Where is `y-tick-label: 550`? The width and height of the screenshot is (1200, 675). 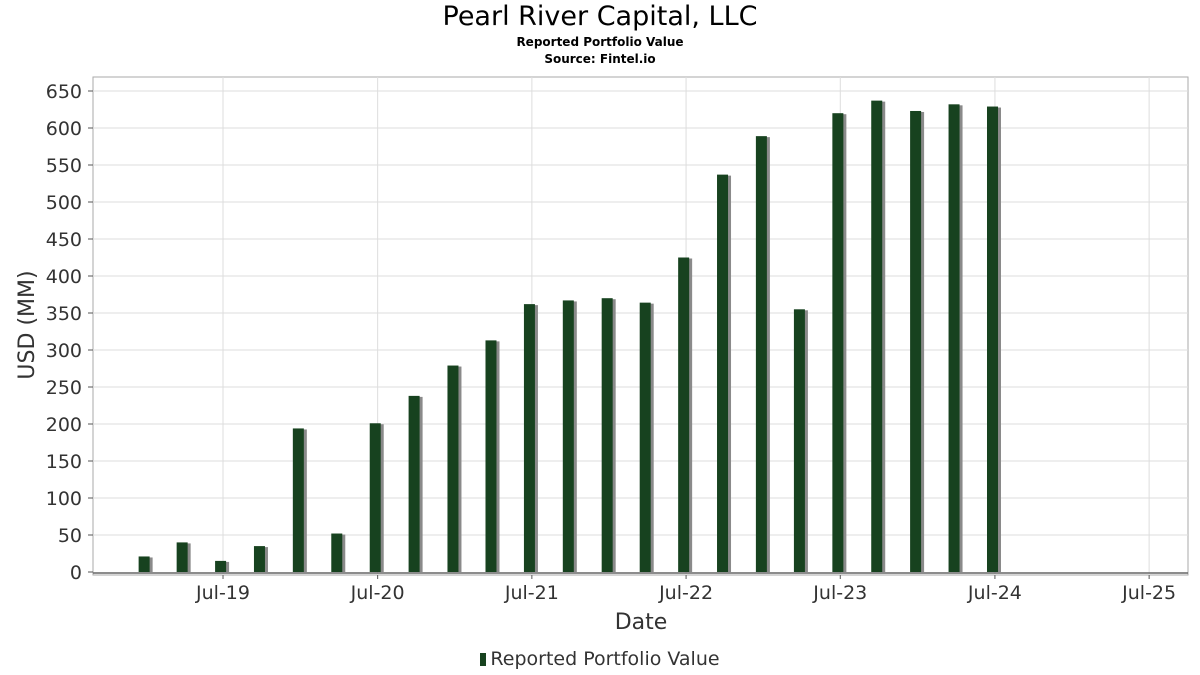 y-tick-label: 550 is located at coordinates (64, 166).